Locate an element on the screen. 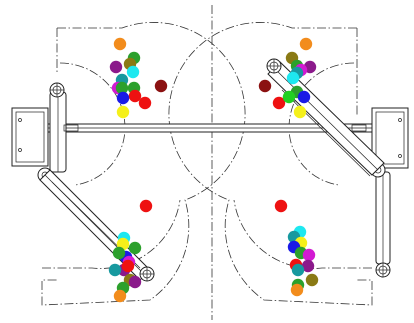  left-robot-base is located at coordinates (30, 137).